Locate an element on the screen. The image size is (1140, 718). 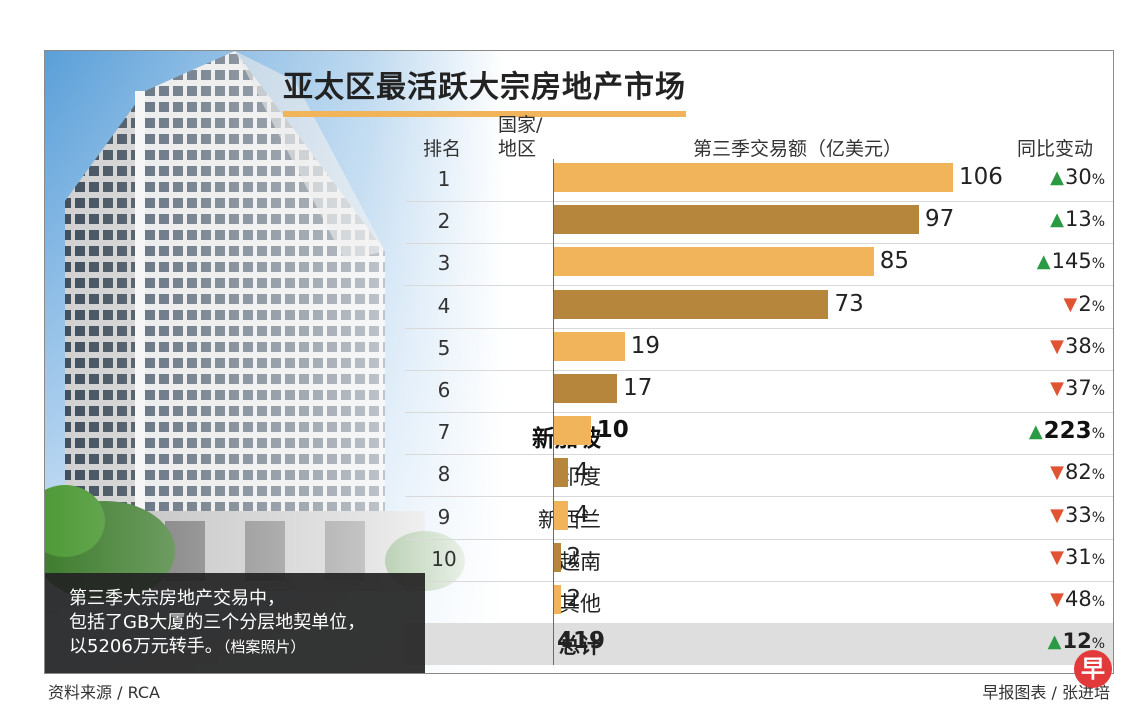
change-value: 82 is located at coordinates (1078, 472).